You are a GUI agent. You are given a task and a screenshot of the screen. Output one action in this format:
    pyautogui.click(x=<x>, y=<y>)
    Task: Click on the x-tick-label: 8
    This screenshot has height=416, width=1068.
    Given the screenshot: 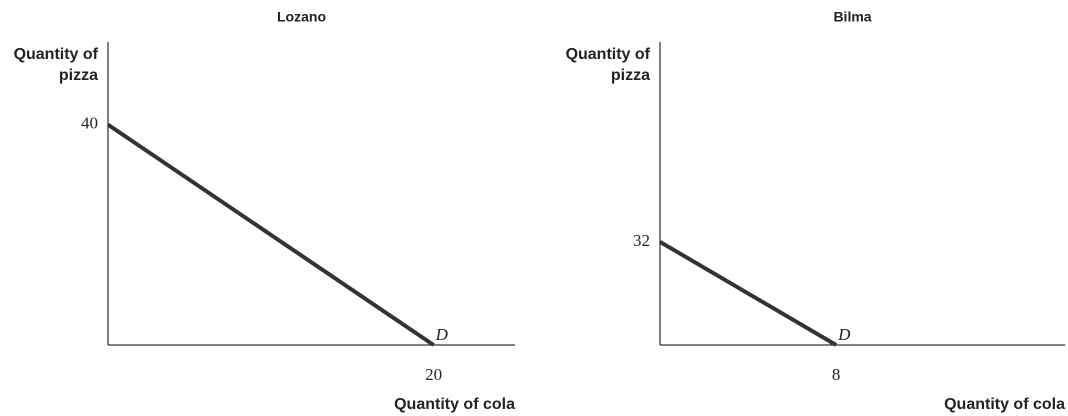 What is the action you would take?
    pyautogui.click(x=836, y=374)
    